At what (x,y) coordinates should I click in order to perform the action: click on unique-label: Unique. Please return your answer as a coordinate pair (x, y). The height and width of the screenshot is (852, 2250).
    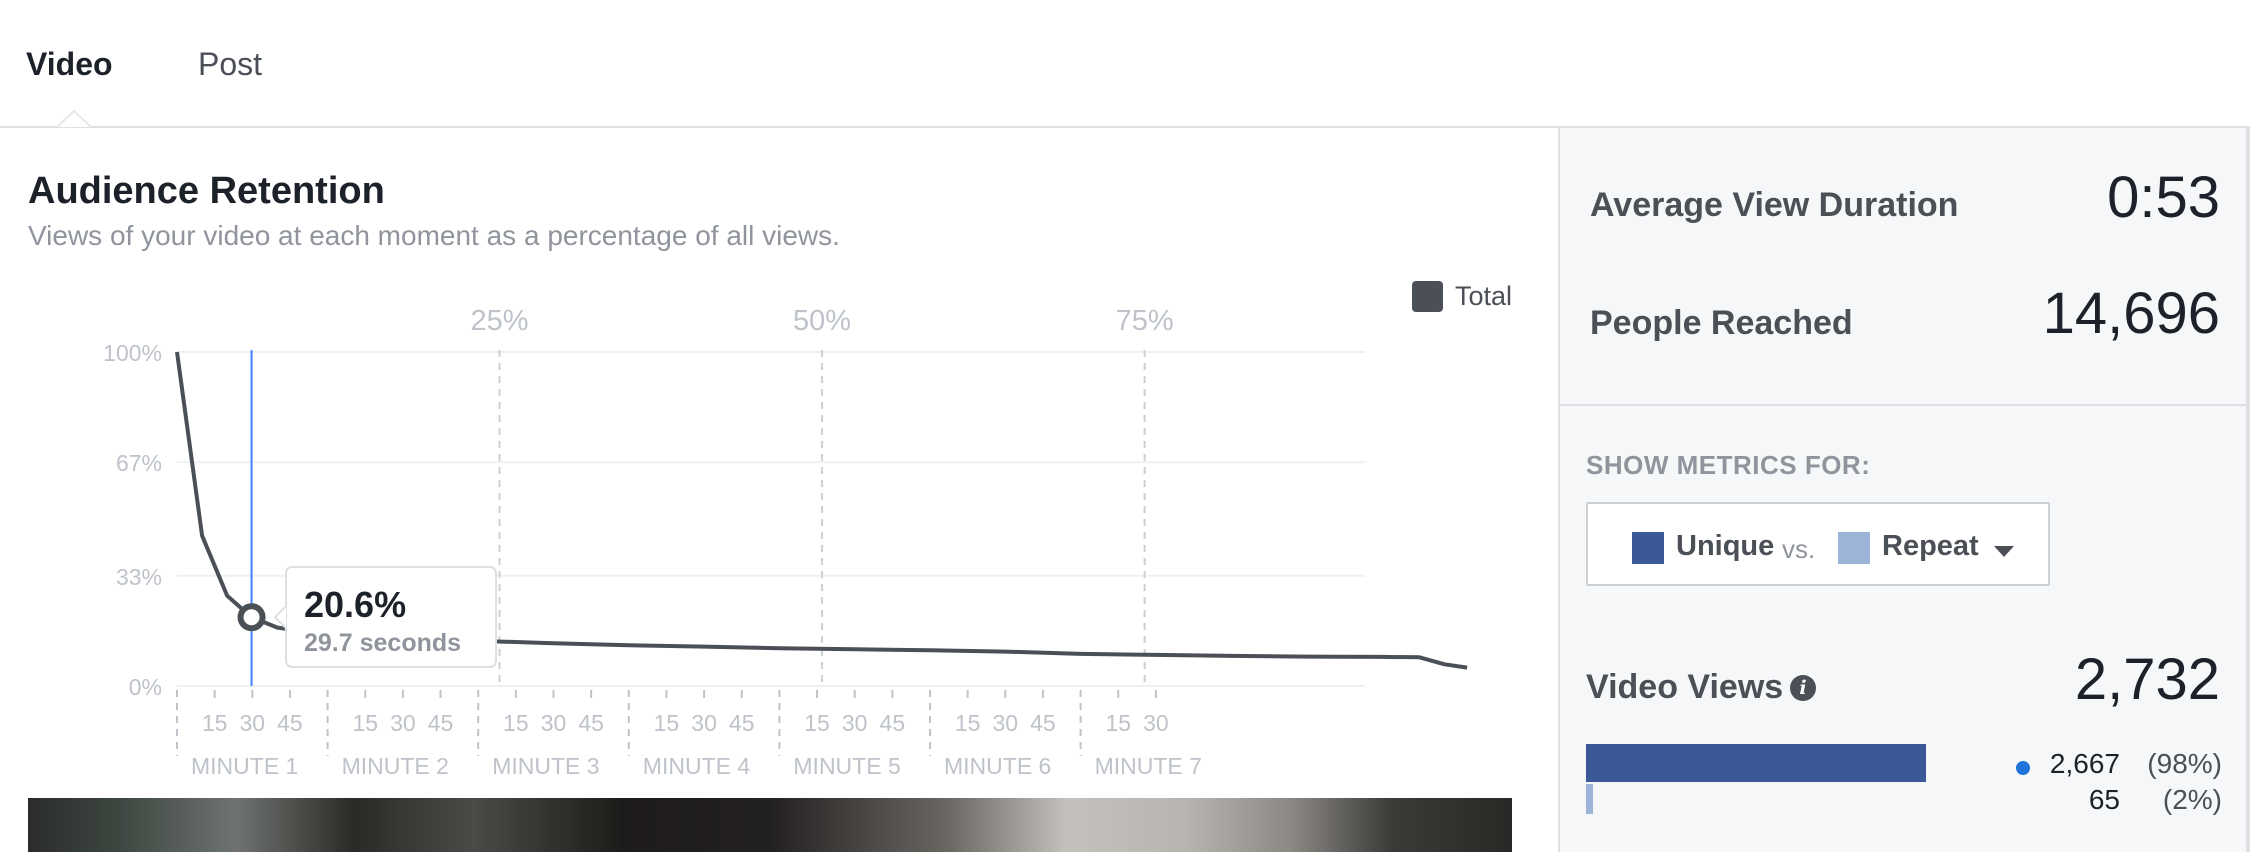
    Looking at the image, I should click on (1725, 546).